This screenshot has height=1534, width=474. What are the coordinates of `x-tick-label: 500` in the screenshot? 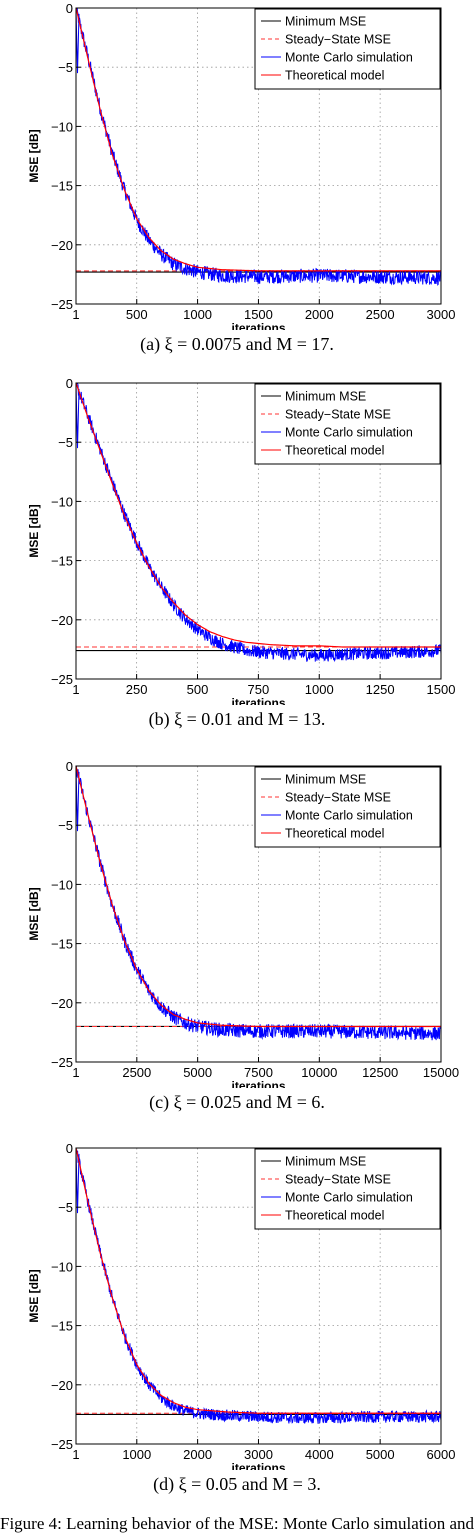 It's located at (137, 314).